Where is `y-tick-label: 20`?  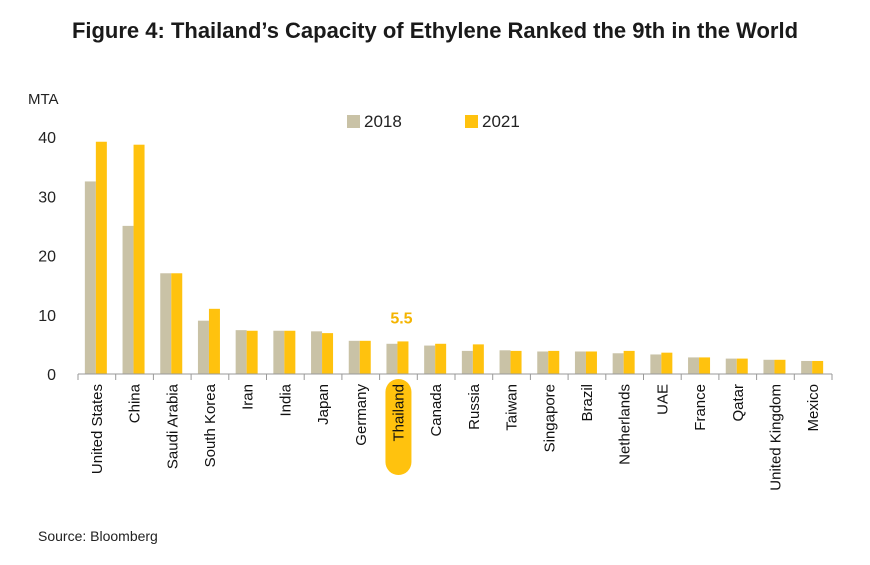 y-tick-label: 20 is located at coordinates (47, 257).